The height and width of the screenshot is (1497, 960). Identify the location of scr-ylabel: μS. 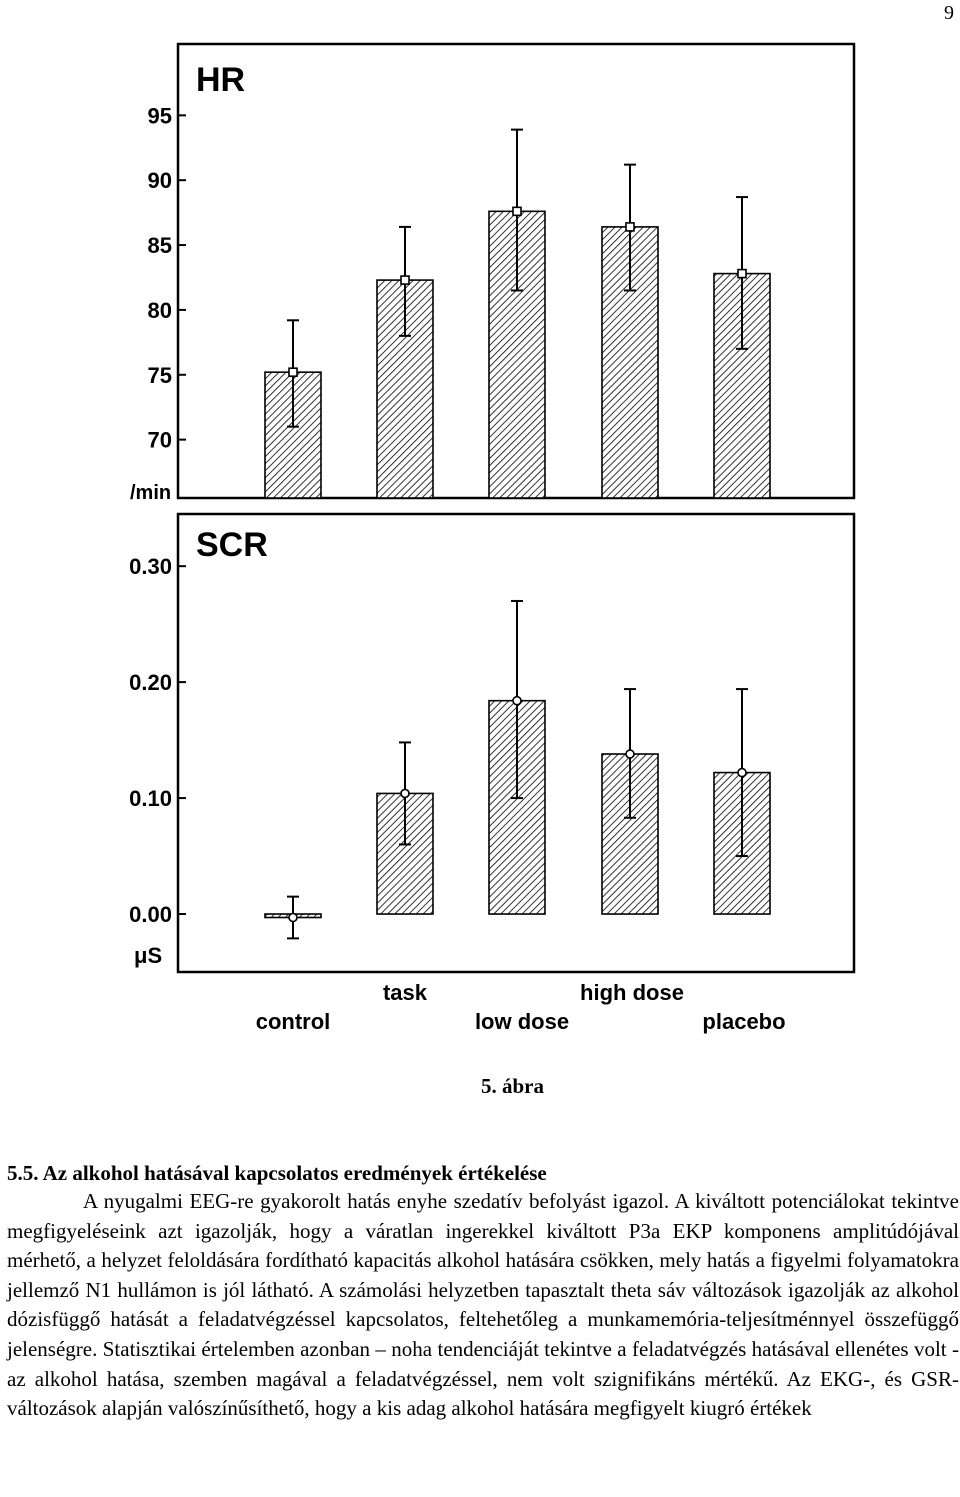
(148, 955).